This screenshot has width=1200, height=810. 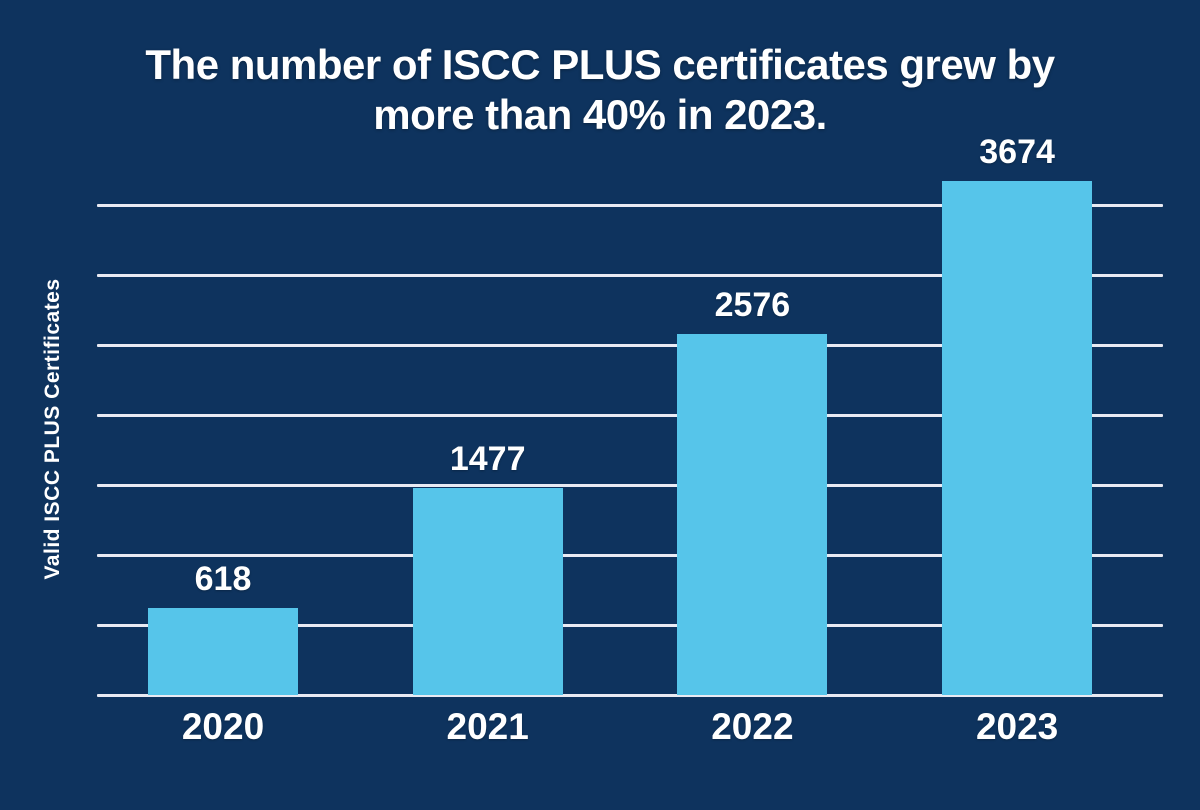 What do you see at coordinates (223, 651) in the screenshot?
I see `bar-2020` at bounding box center [223, 651].